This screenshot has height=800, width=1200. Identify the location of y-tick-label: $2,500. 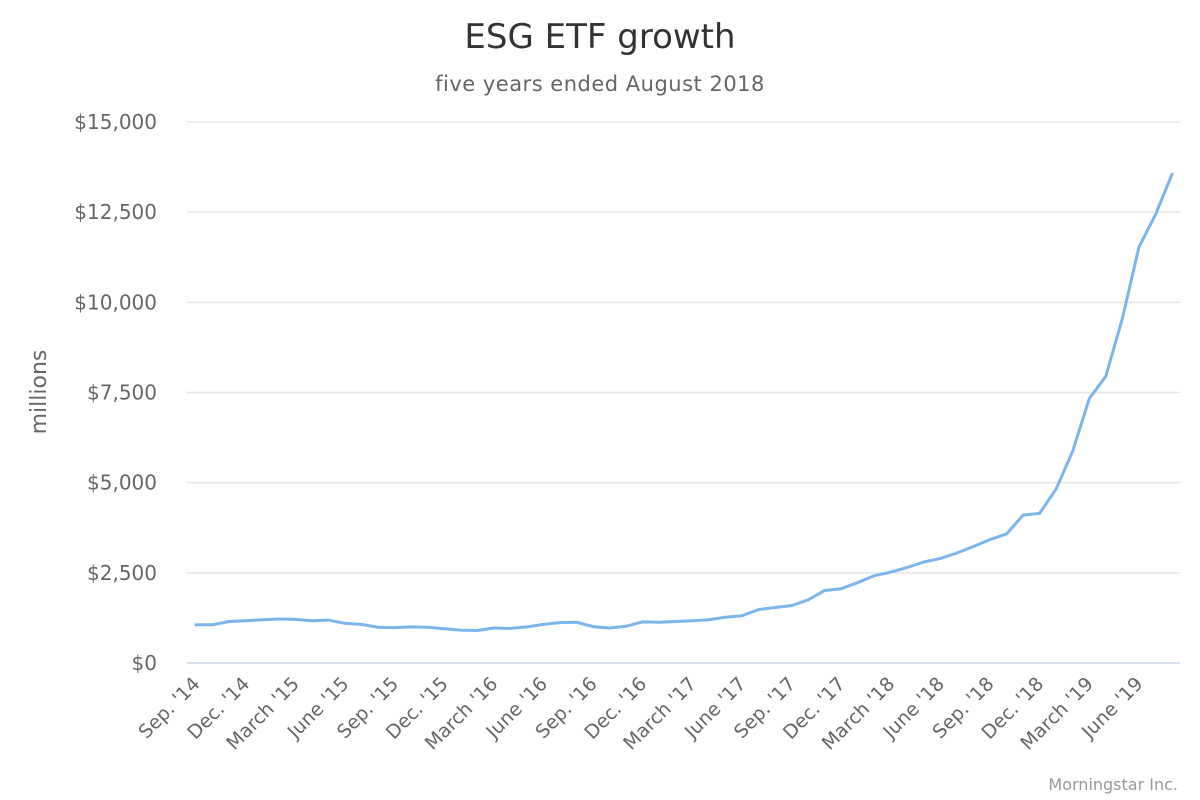
(122, 573).